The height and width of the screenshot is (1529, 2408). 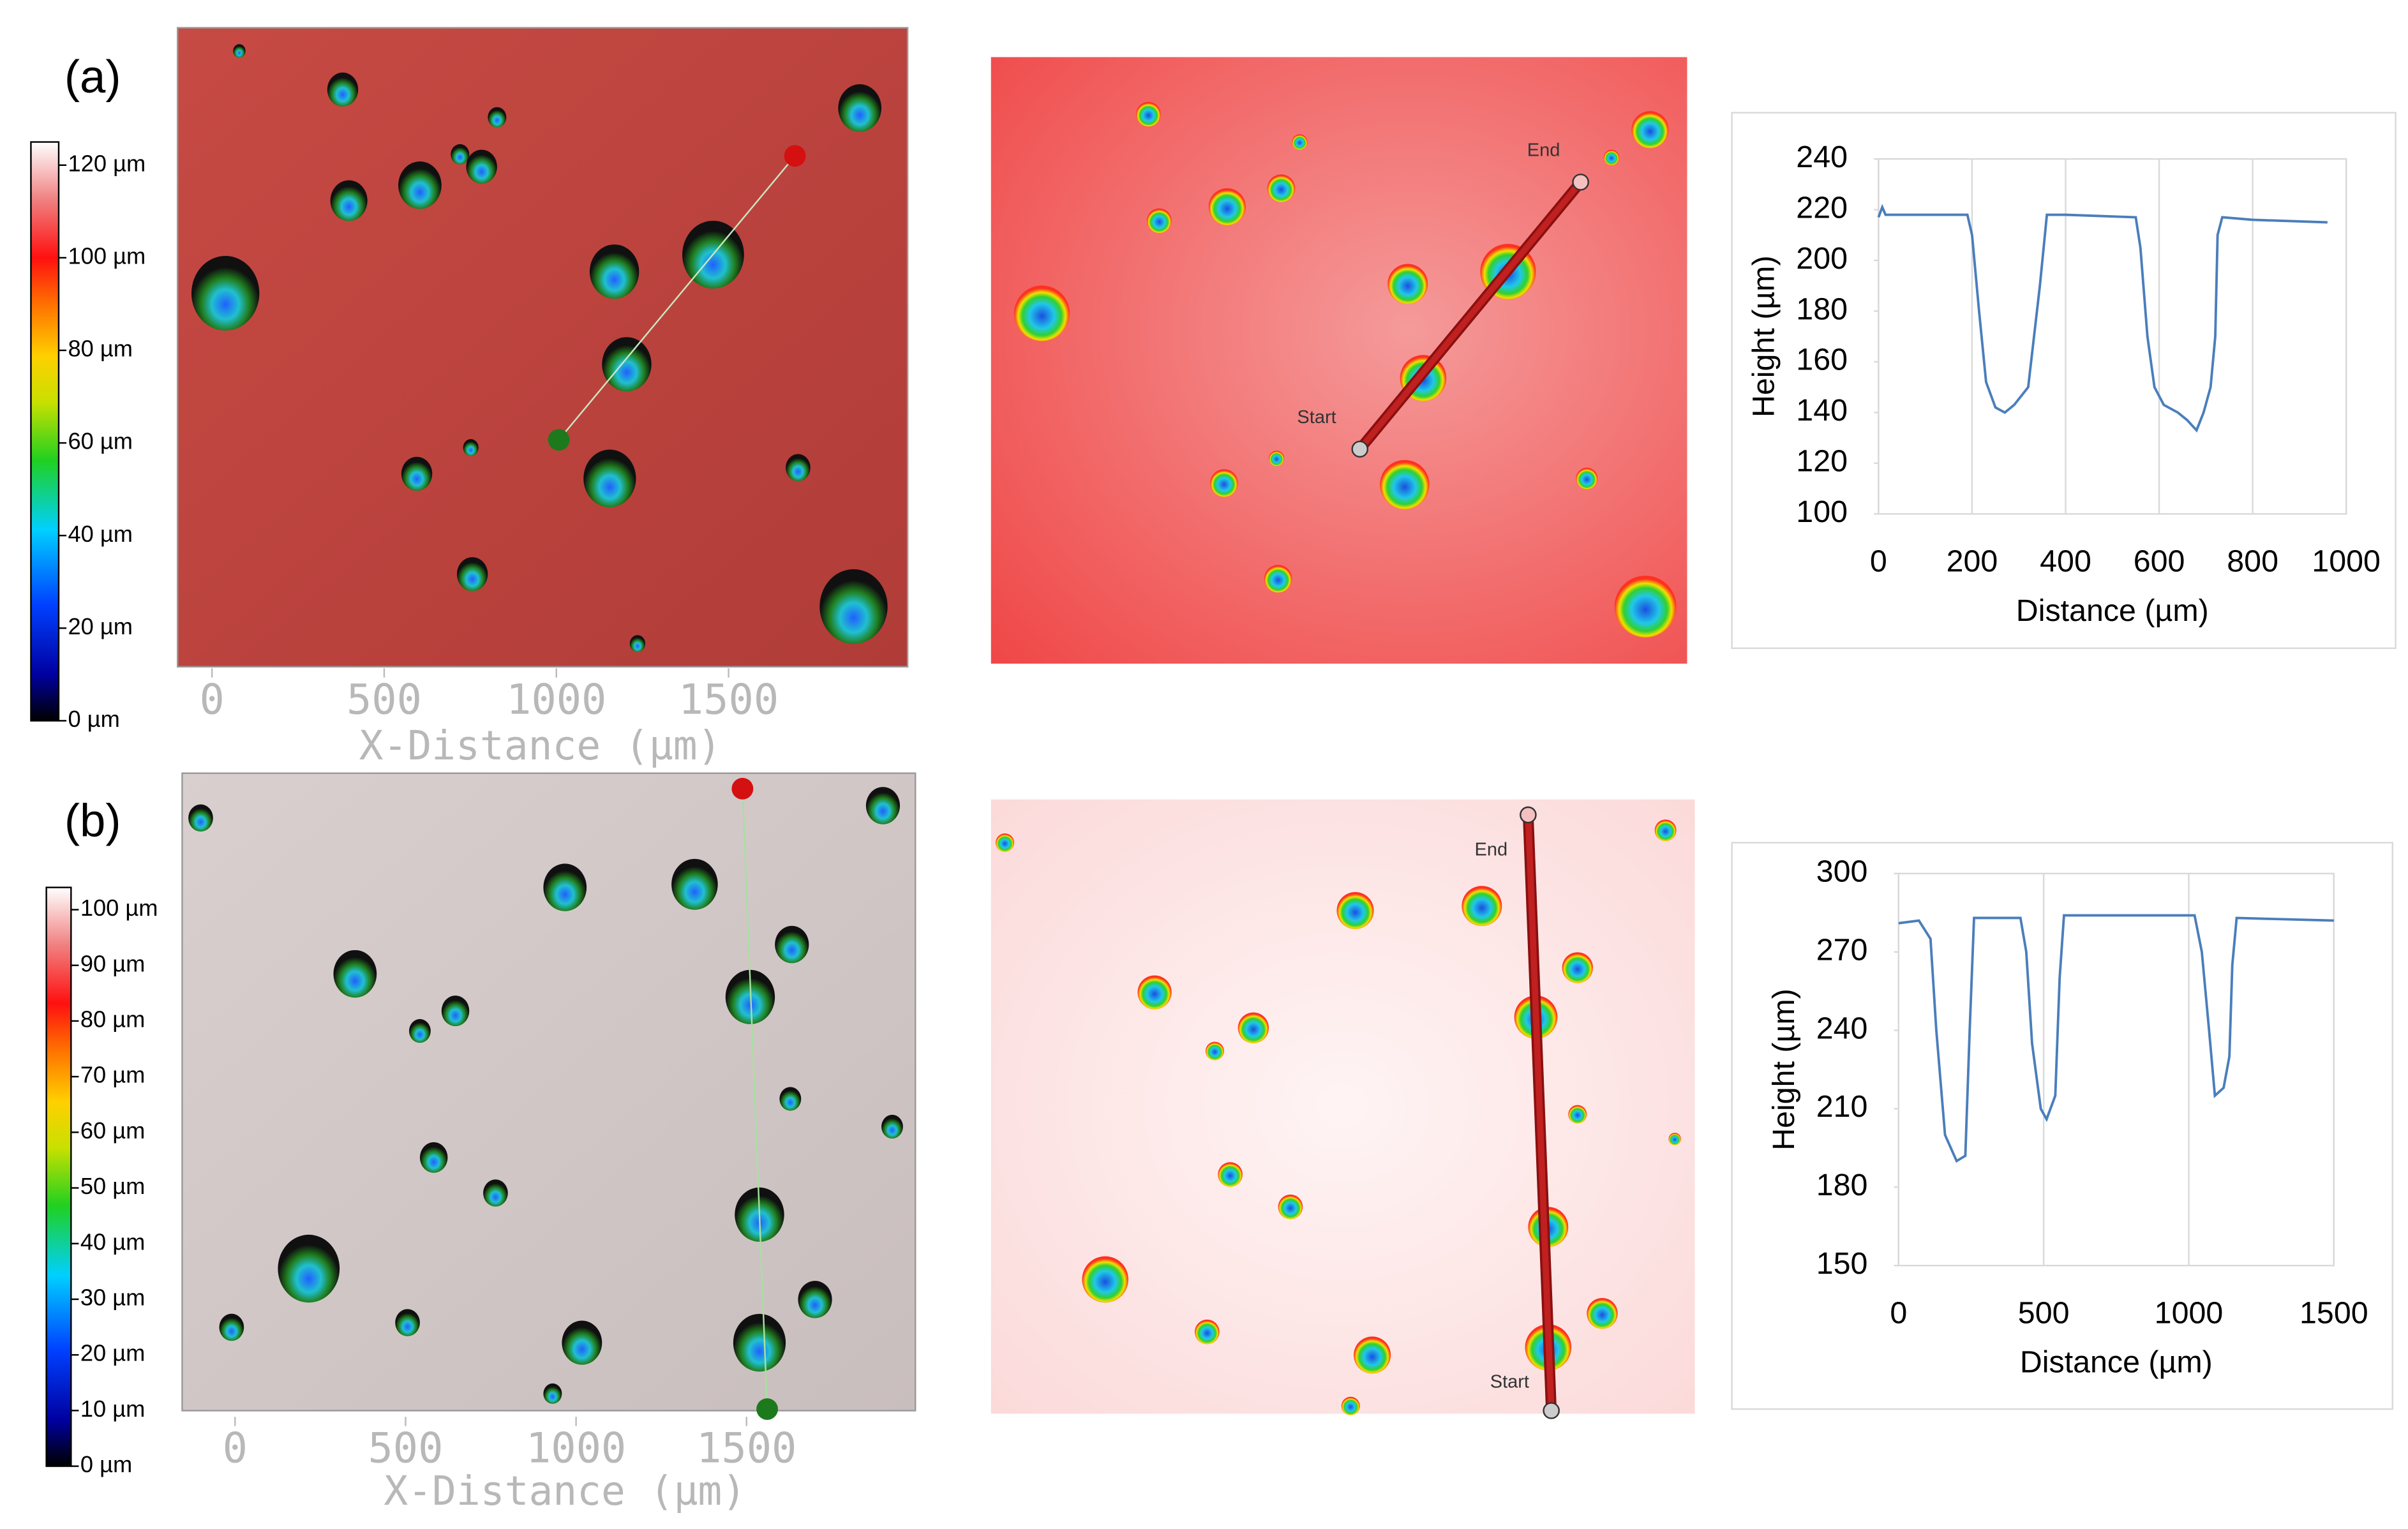 I want to click on colorbar-tick-label: 50 µm, so click(x=113, y=1186).